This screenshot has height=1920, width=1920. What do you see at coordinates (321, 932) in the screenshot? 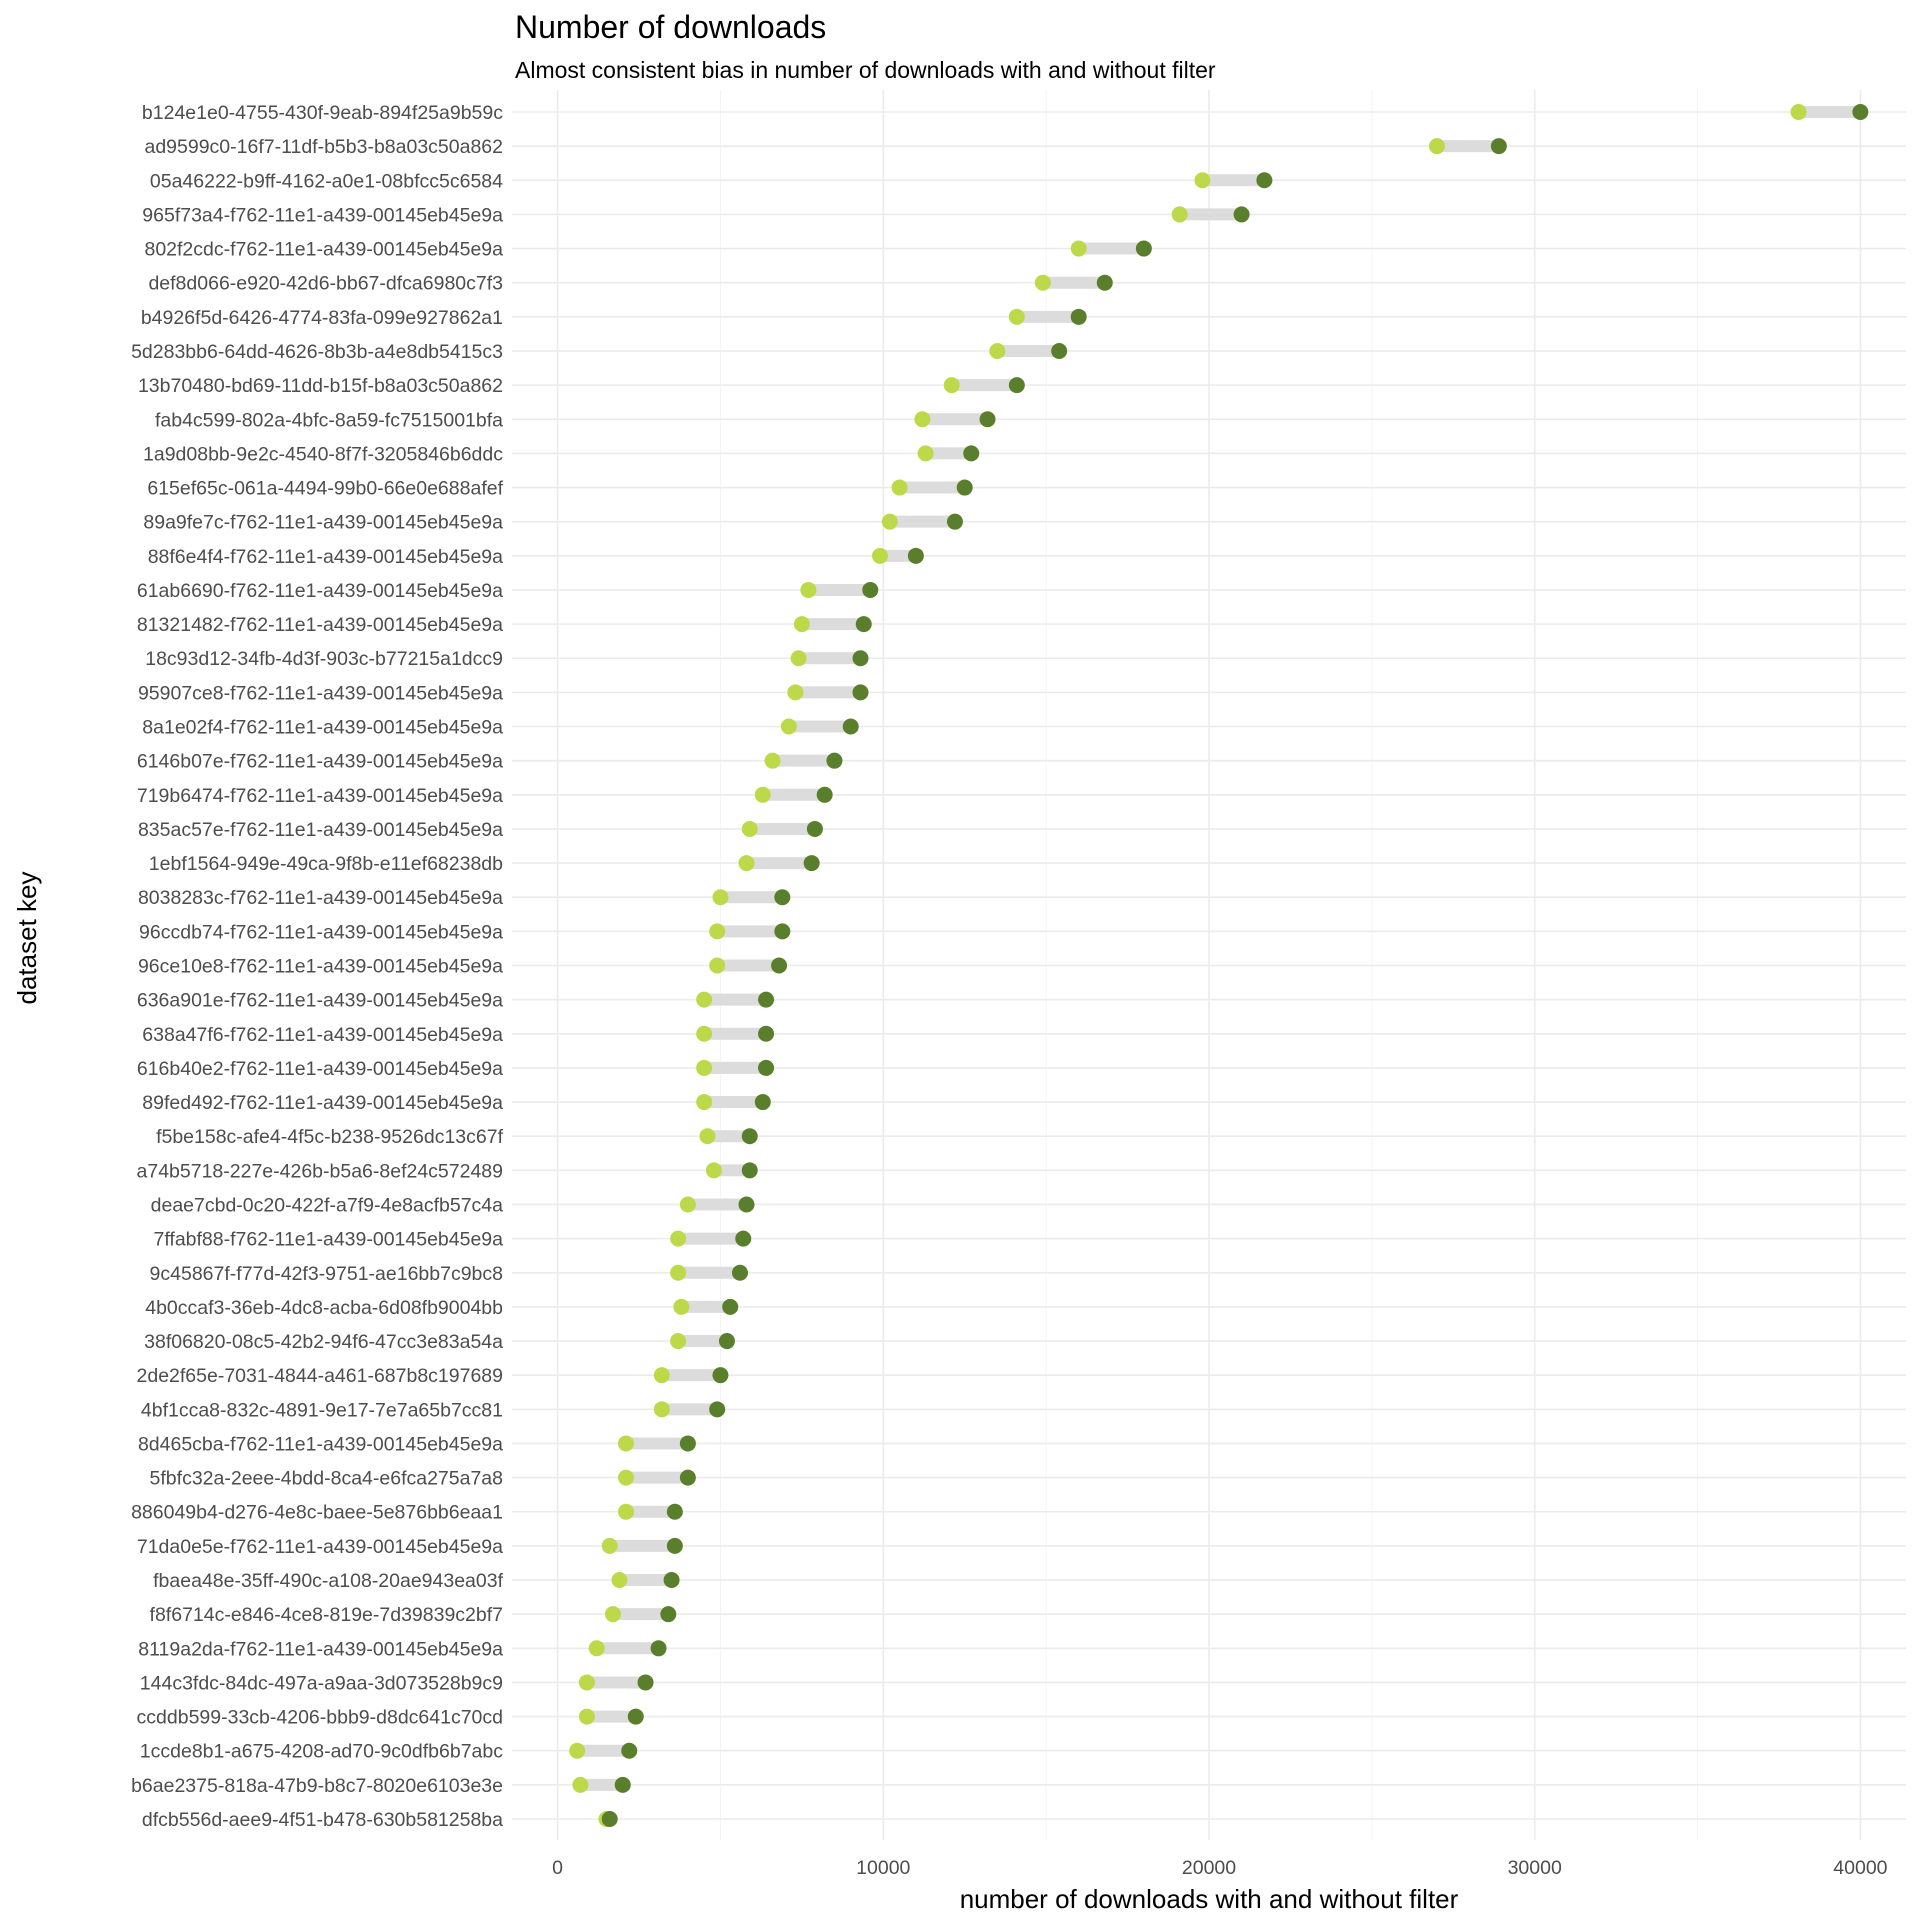
I see `y-tick-label: 96ccdb74-f762-11e1-a439-00145eb45e9a` at bounding box center [321, 932].